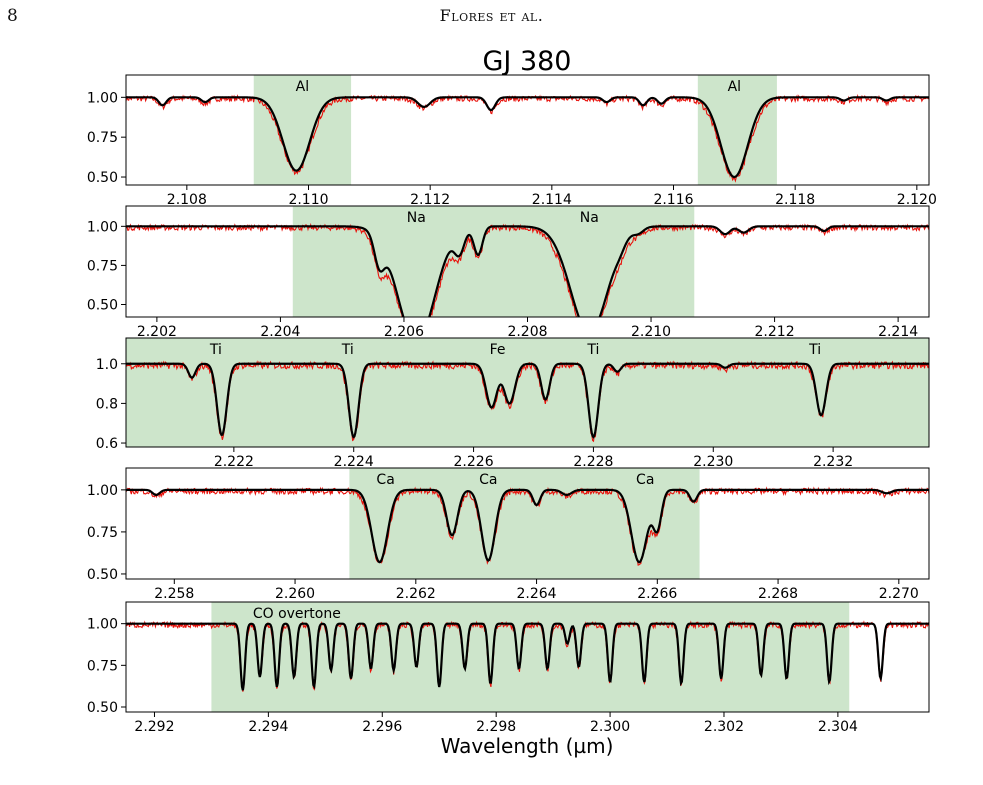  I want to click on y-tick-label: 1.0, so click(107, 365).